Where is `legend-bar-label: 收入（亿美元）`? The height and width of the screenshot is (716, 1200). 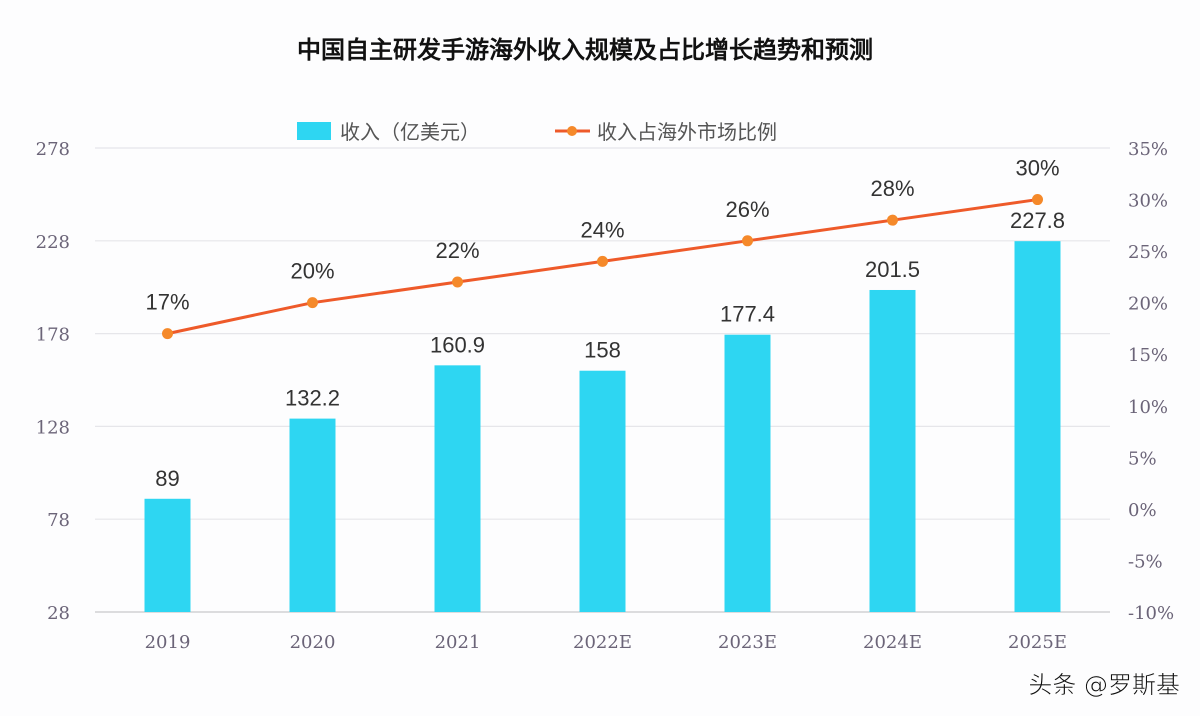
legend-bar-label: 收入（亿美元） is located at coordinates (410, 132).